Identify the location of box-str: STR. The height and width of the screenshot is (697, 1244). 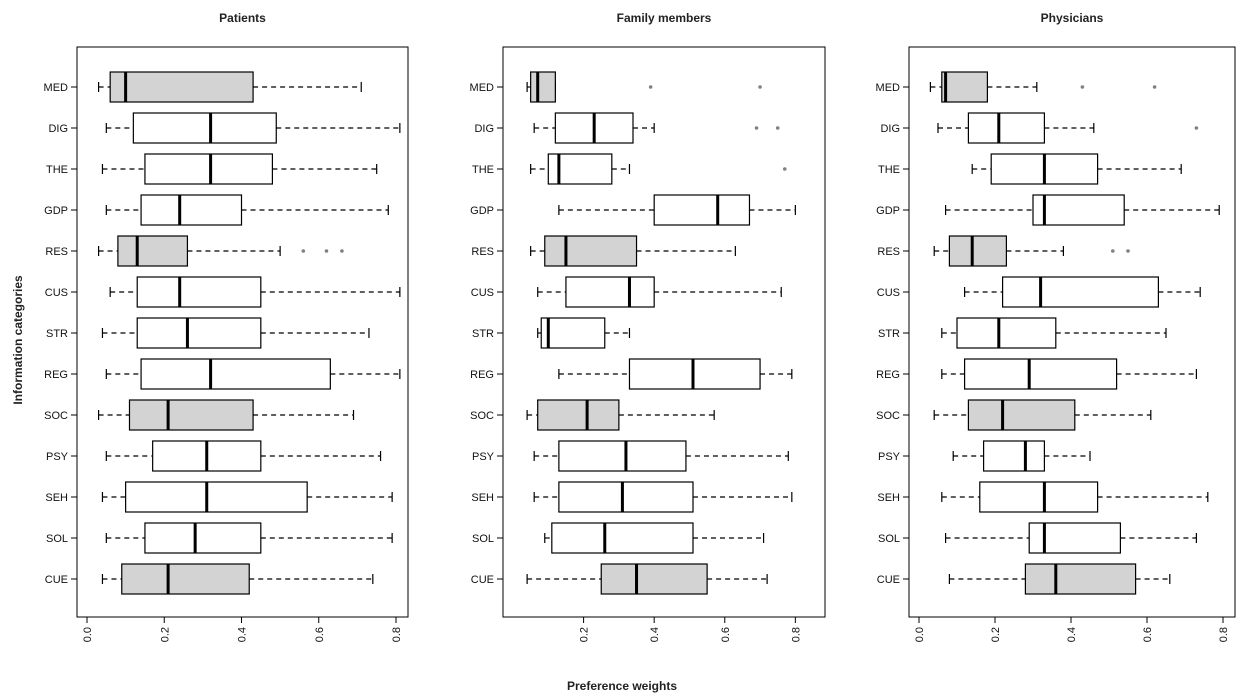
(551, 333).